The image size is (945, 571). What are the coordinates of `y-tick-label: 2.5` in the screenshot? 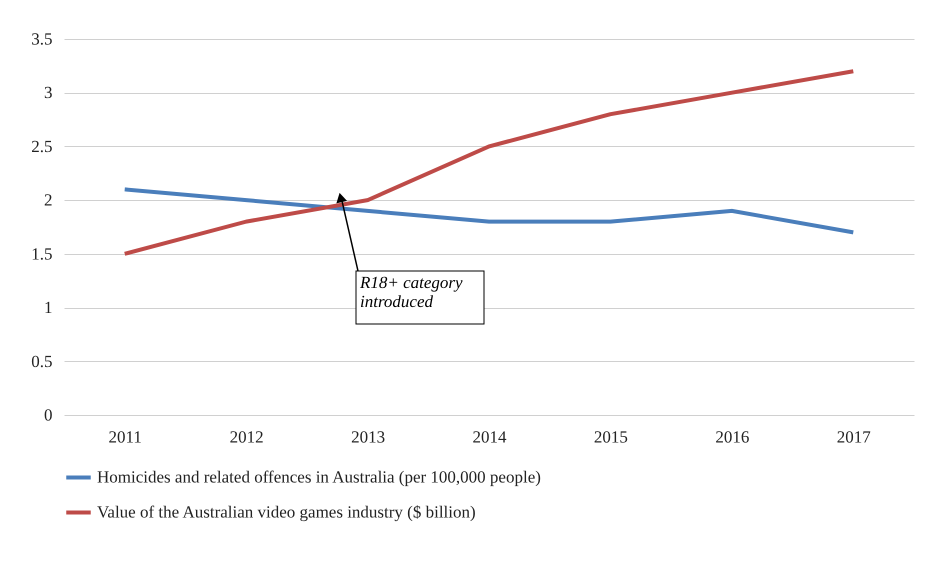 It's located at (41, 146).